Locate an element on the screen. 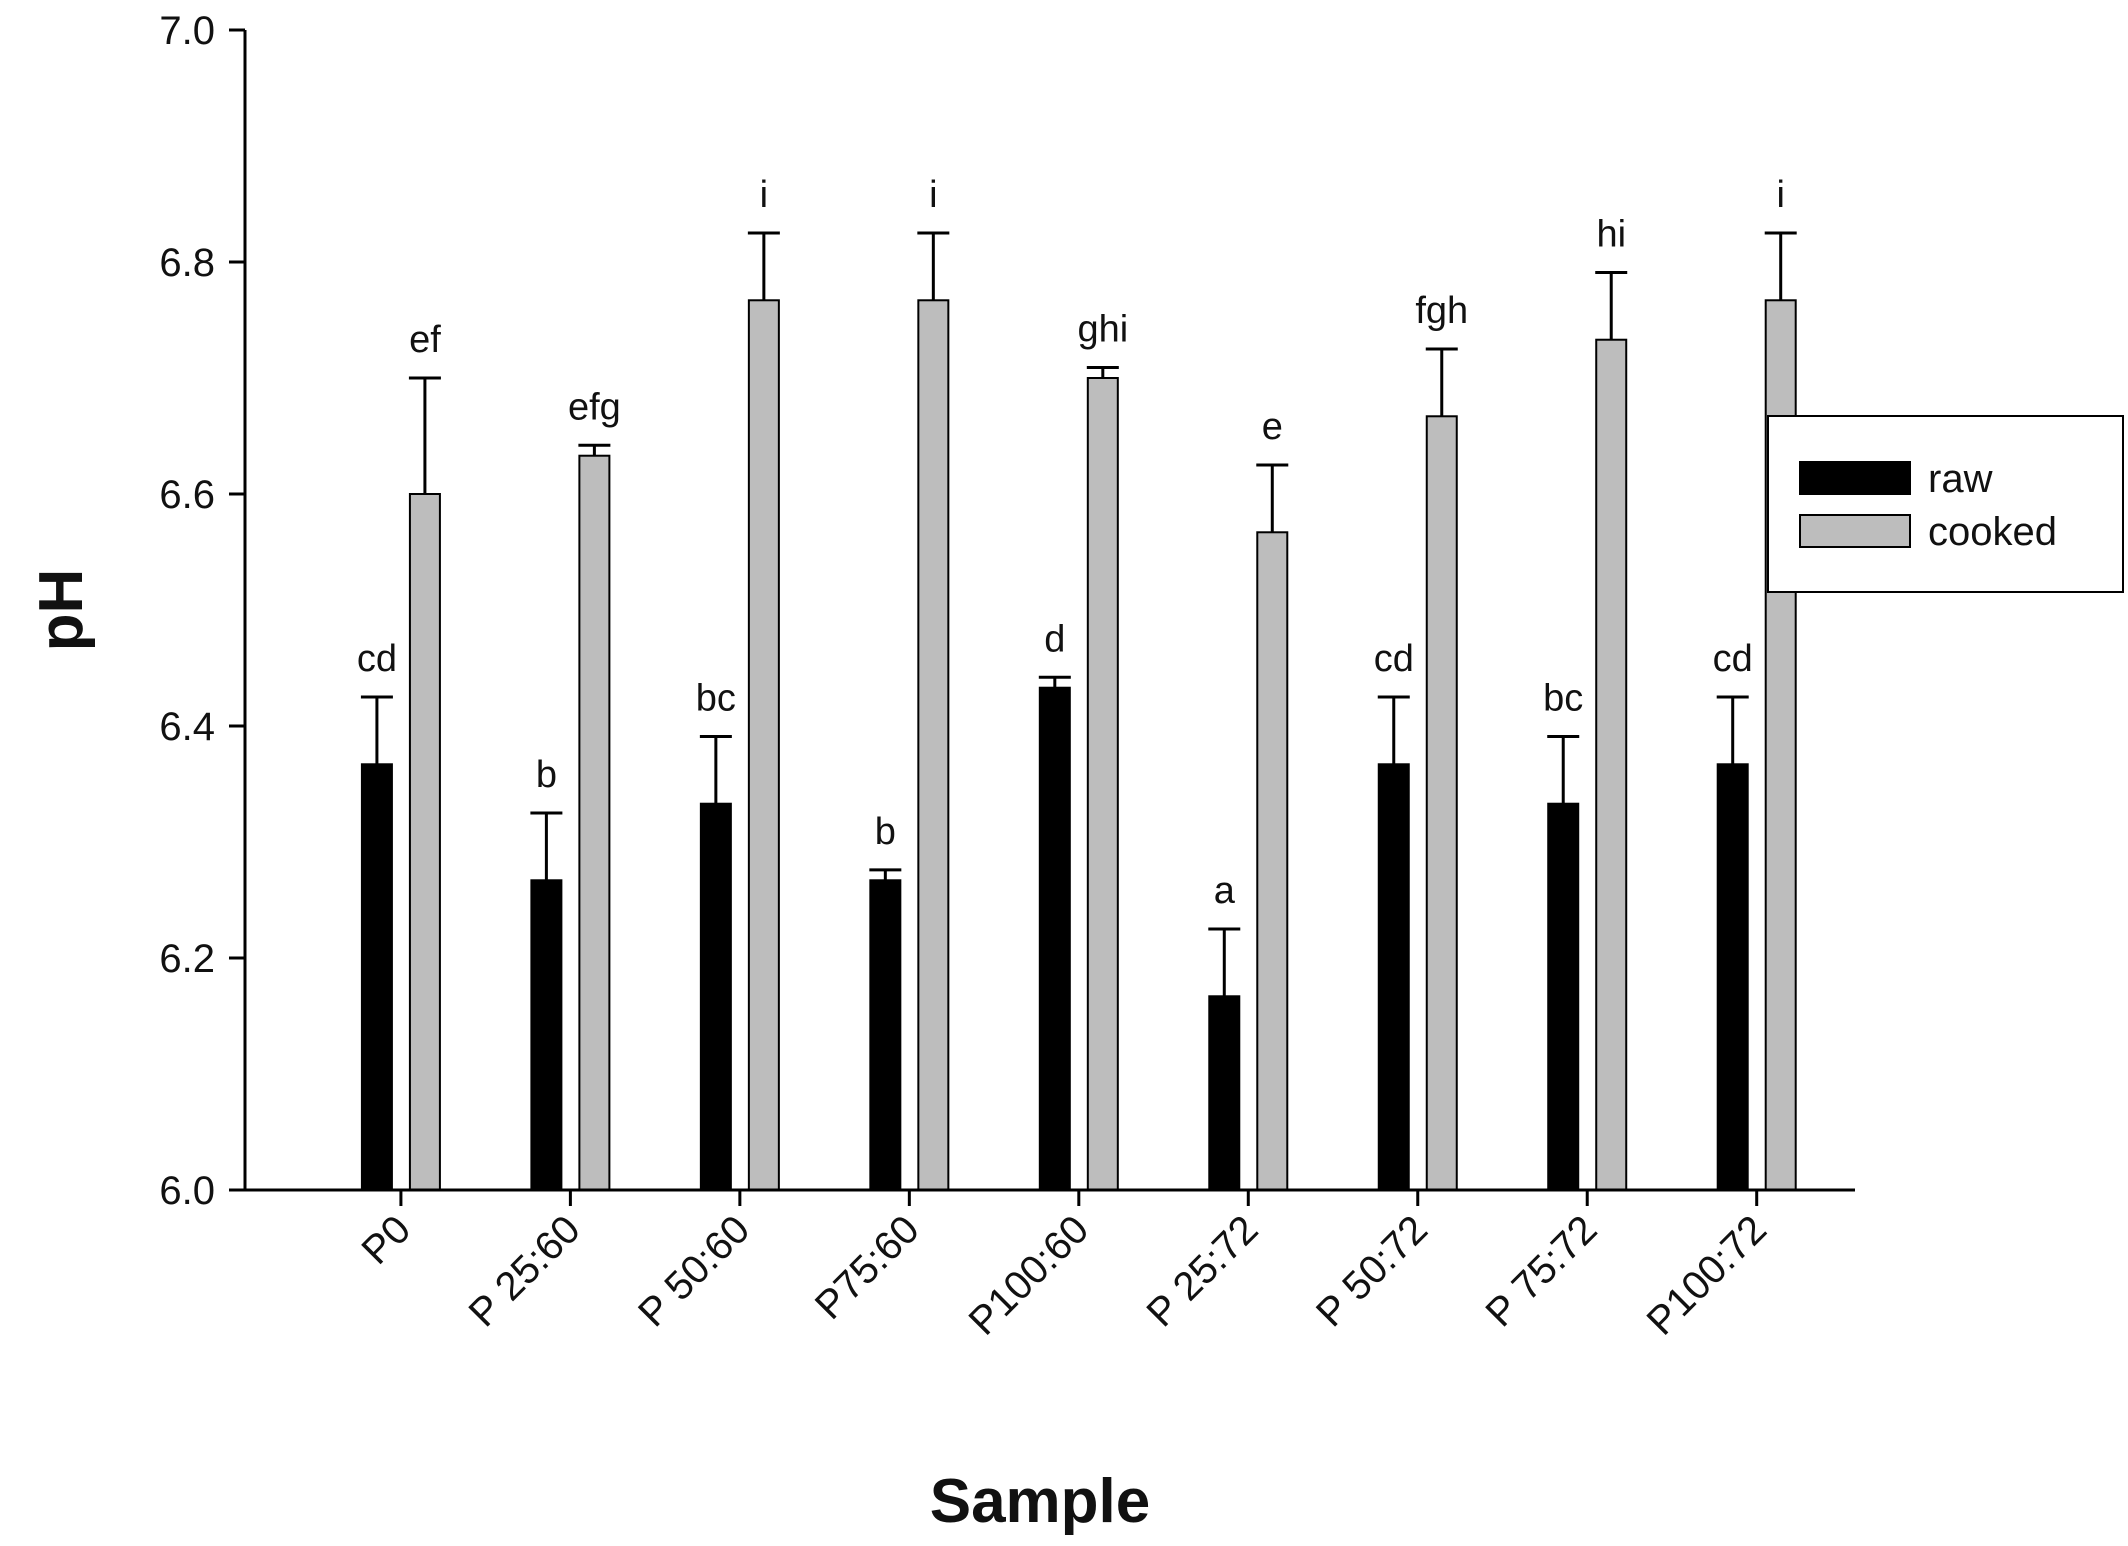 The image size is (2128, 1546). x-tick-label: P0 is located at coordinates (387, 1240).